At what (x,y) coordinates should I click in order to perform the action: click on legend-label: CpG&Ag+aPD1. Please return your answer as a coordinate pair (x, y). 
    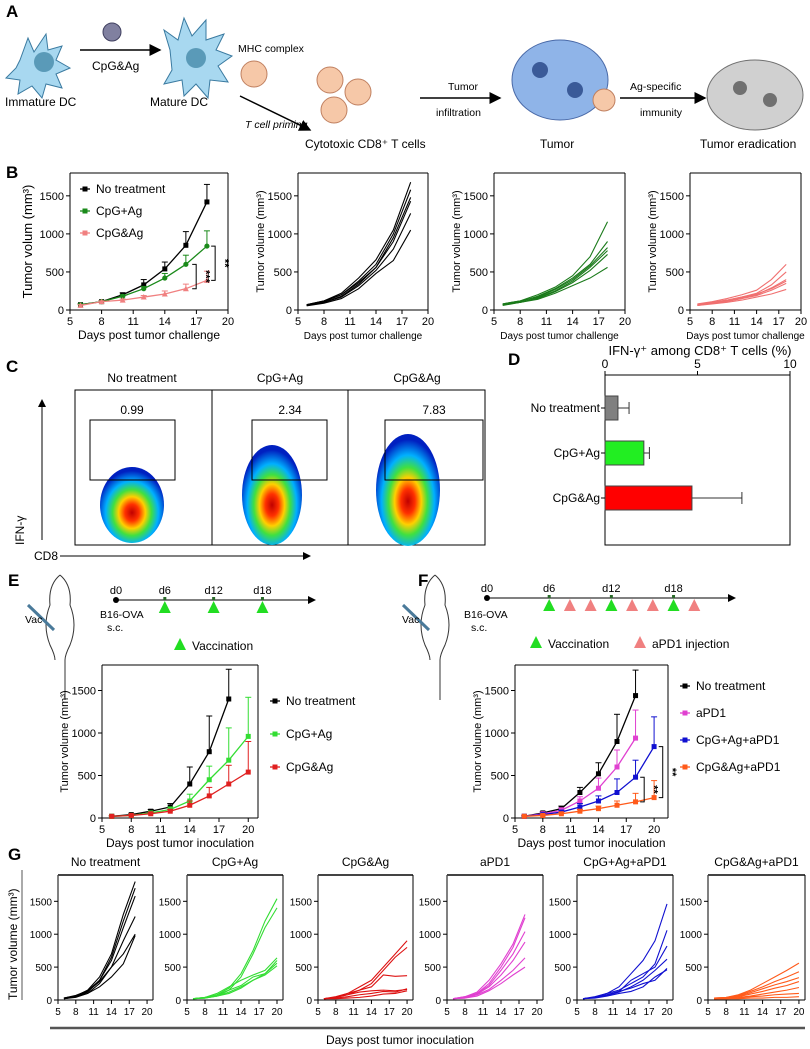
    Looking at the image, I should click on (738, 767).